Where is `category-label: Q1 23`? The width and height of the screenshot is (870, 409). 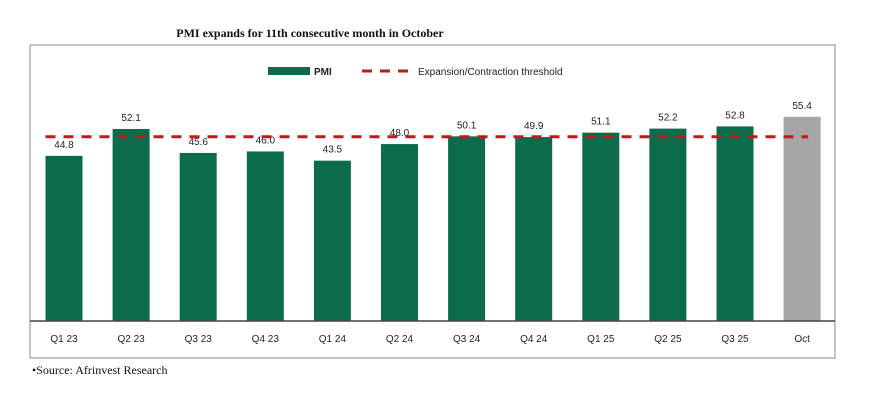
category-label: Q1 23 is located at coordinates (64, 339).